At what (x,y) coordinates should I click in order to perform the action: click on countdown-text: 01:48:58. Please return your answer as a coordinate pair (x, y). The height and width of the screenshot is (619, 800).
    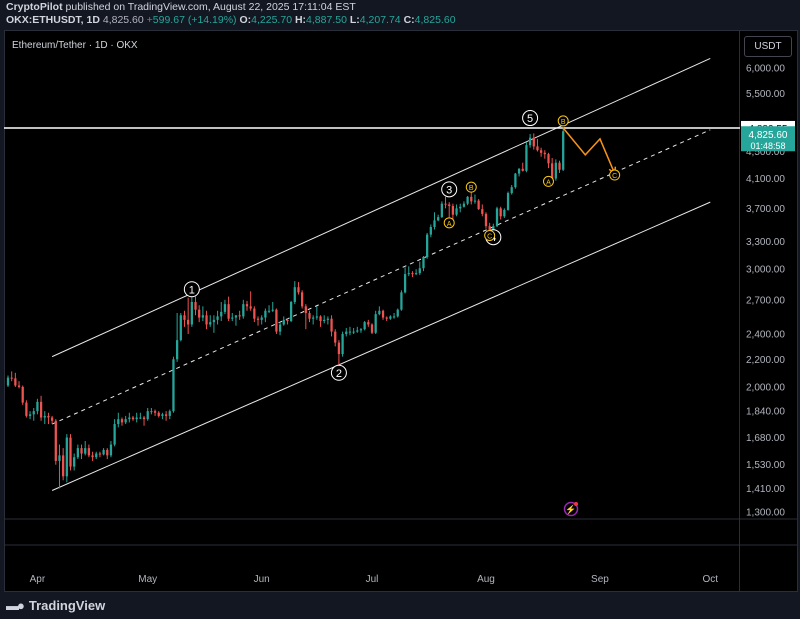
    Looking at the image, I should click on (767, 146).